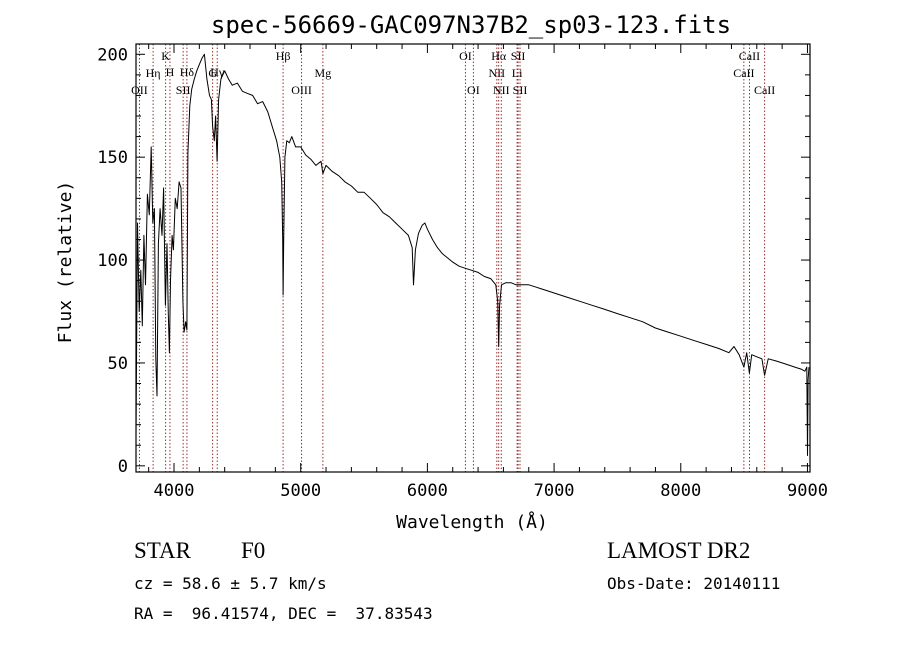 This screenshot has width=900, height=649. Describe the element at coordinates (174, 491) in the screenshot. I see `x-tick-label: 4000` at that location.